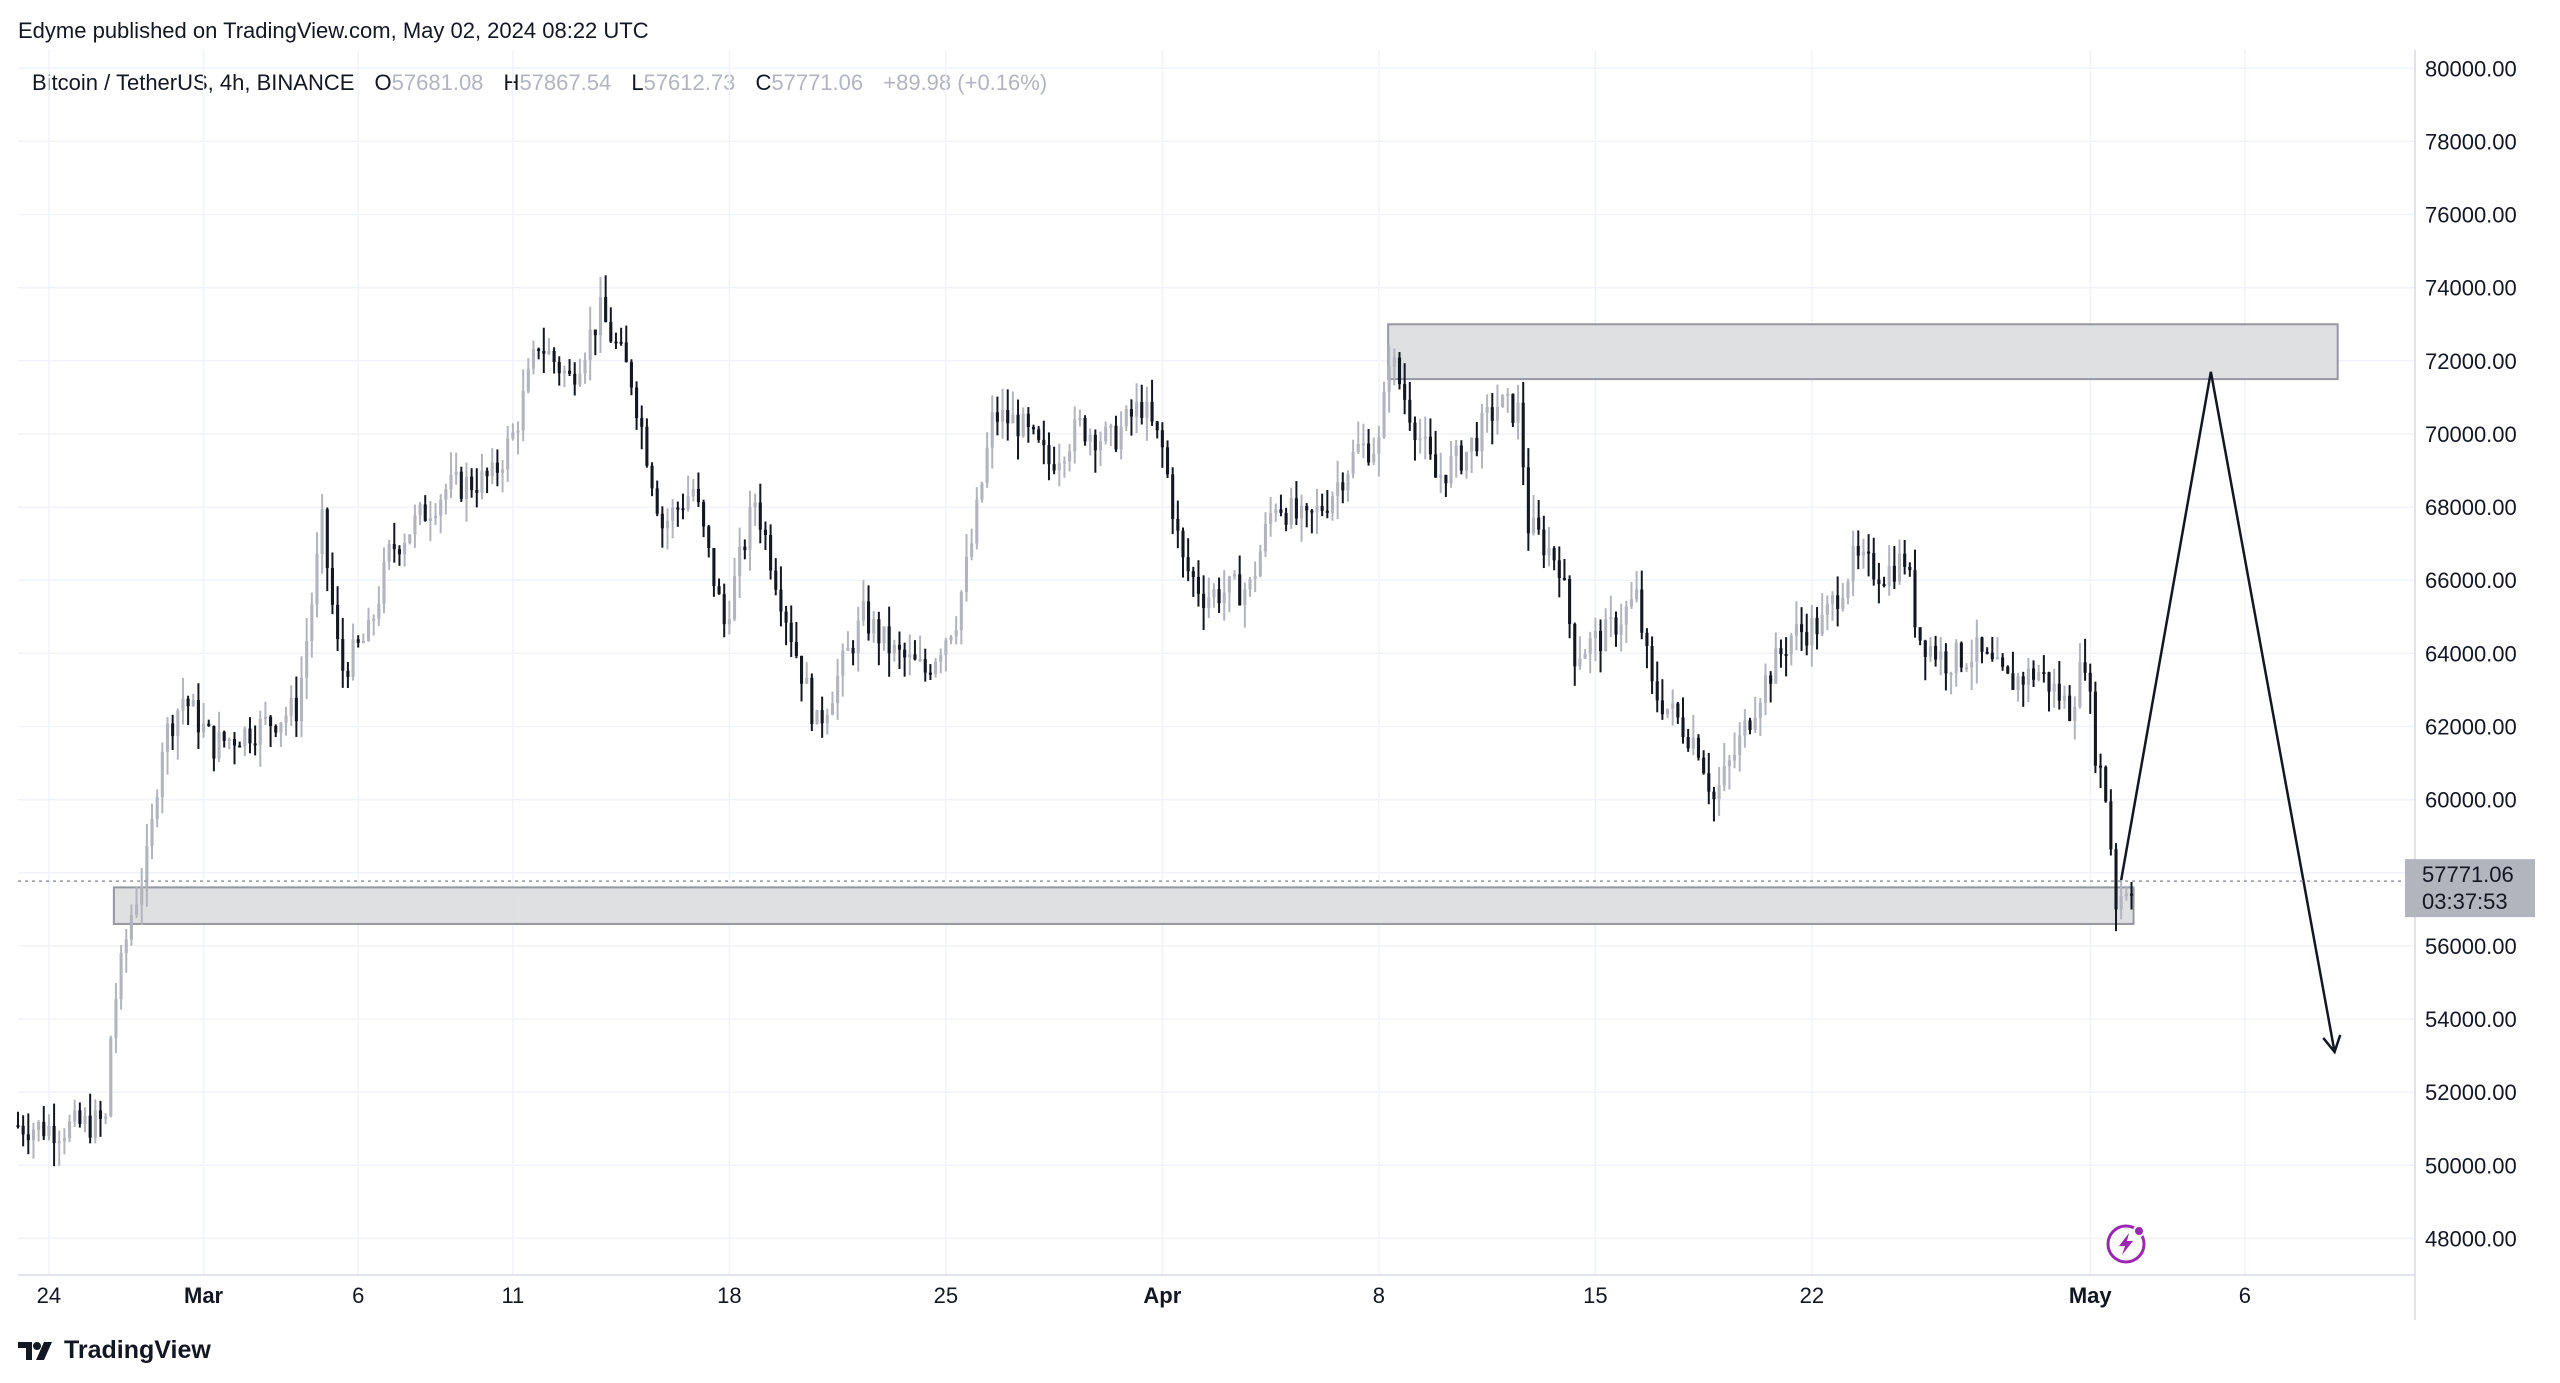 Image resolution: width=2560 pixels, height=1383 pixels. I want to click on projection-path, so click(2227, 712).